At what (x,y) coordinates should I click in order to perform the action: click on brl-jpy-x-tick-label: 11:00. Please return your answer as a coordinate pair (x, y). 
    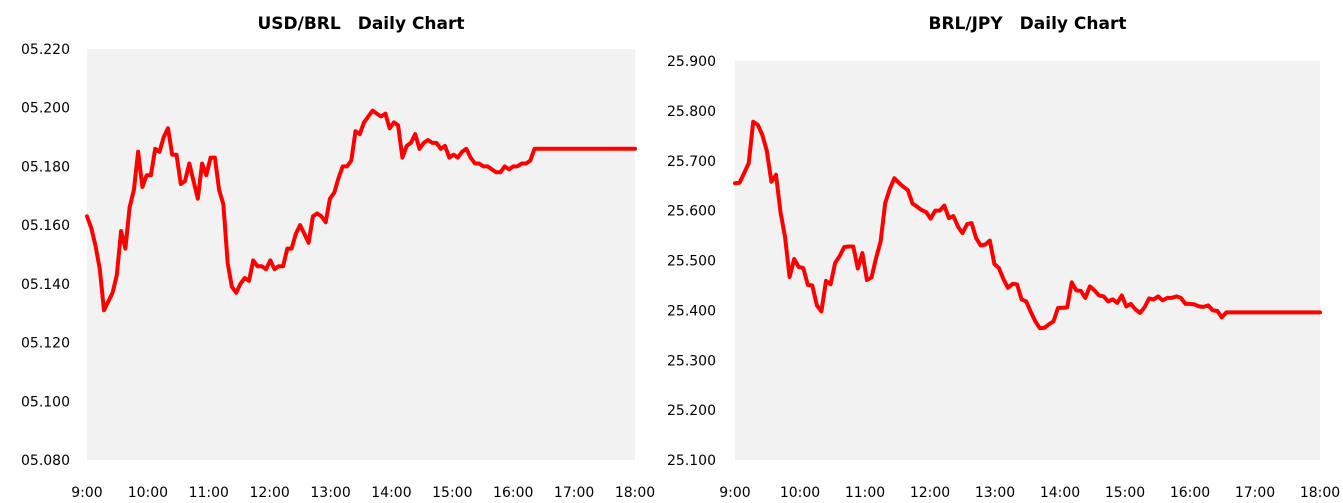
    Looking at the image, I should click on (865, 493).